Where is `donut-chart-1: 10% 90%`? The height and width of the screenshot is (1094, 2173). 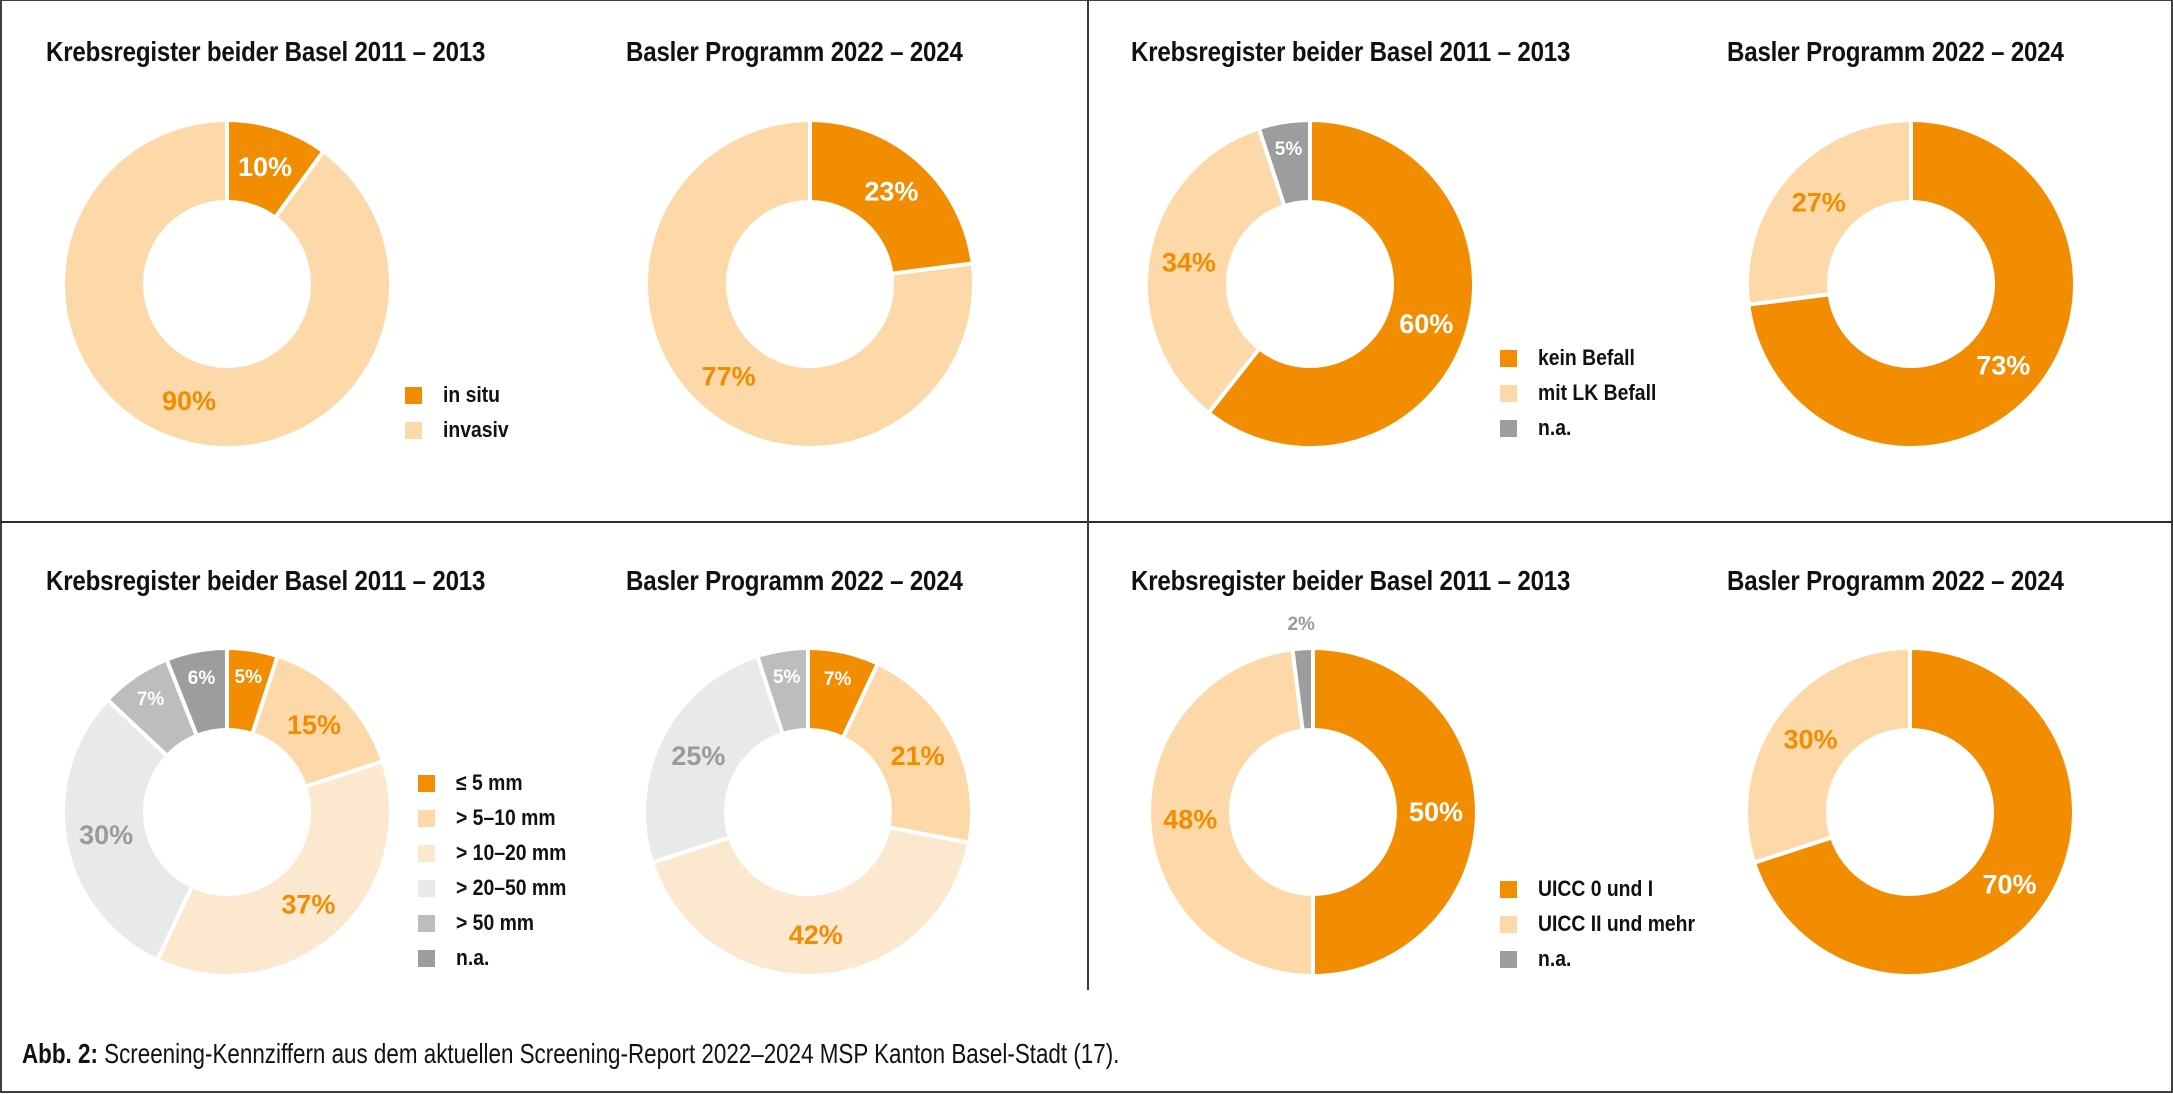 donut-chart-1: 10% 90% is located at coordinates (227, 283).